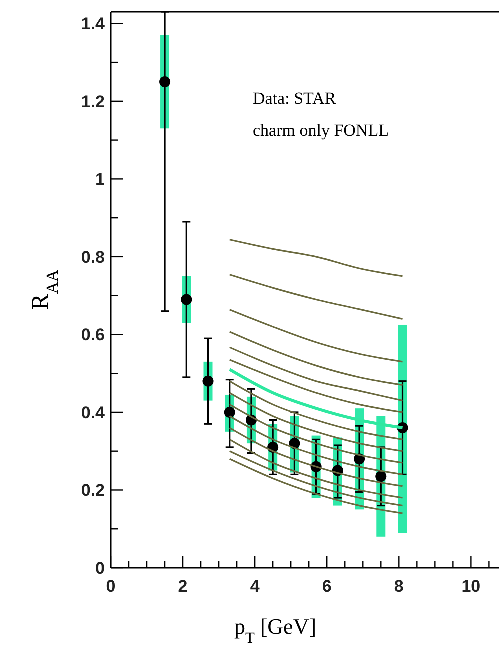 This screenshot has width=499, height=649. Describe the element at coordinates (295, 98) in the screenshot. I see `annotation: Data: STAR` at that location.